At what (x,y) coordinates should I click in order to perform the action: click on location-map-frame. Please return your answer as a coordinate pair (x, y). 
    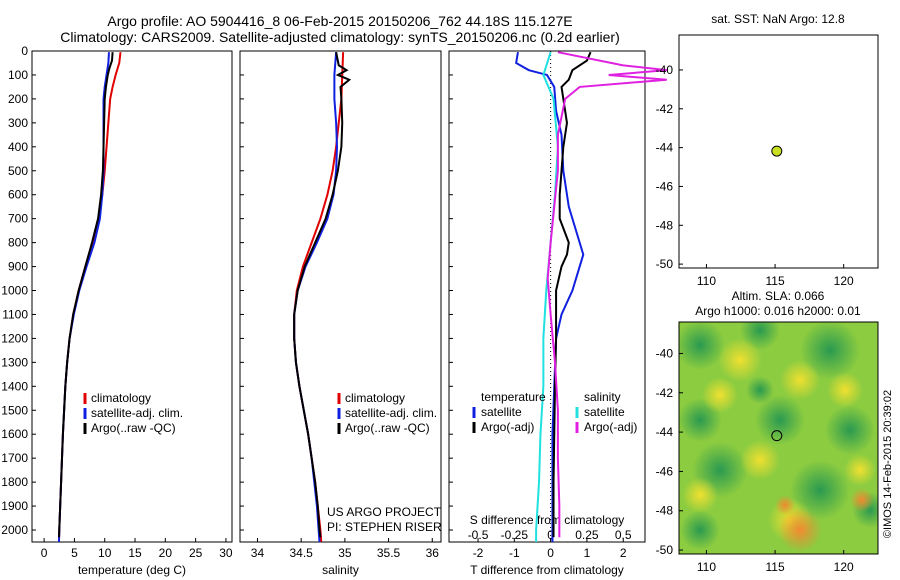
    Looking at the image, I should click on (778, 151).